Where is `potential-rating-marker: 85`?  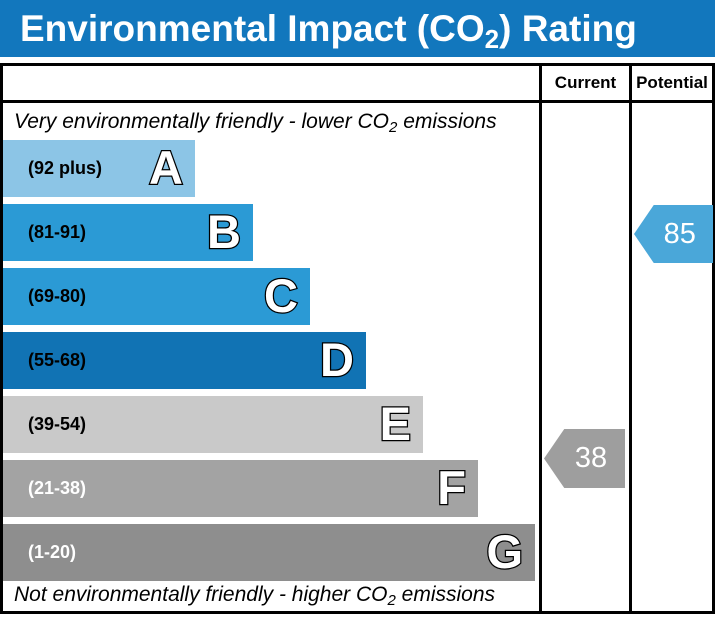 potential-rating-marker: 85 is located at coordinates (673, 234).